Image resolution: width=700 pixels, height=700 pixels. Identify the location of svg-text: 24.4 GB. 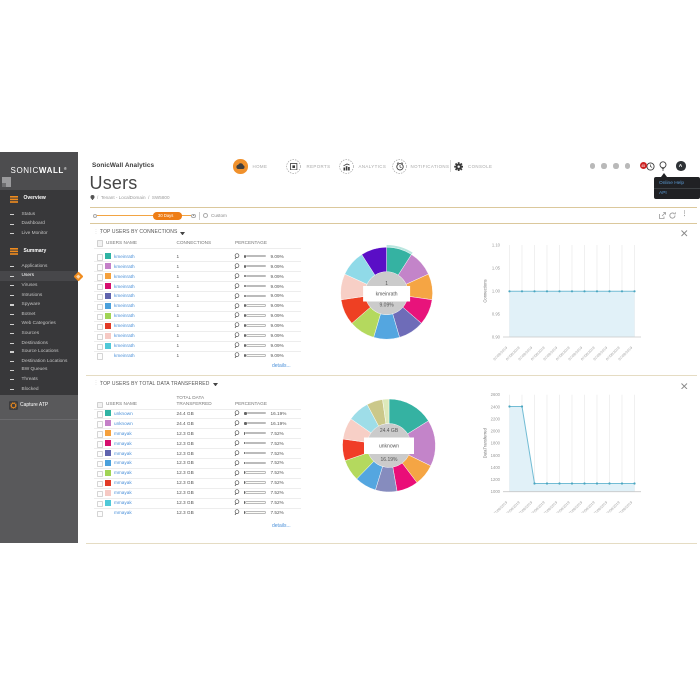
(389, 431).